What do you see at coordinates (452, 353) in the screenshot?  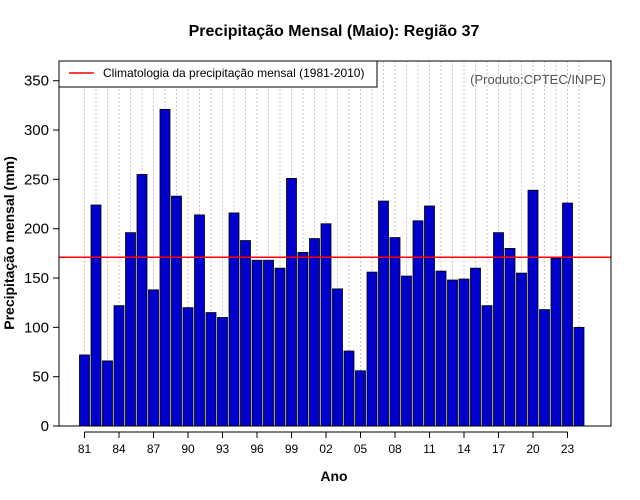 I see `bar-2013` at bounding box center [452, 353].